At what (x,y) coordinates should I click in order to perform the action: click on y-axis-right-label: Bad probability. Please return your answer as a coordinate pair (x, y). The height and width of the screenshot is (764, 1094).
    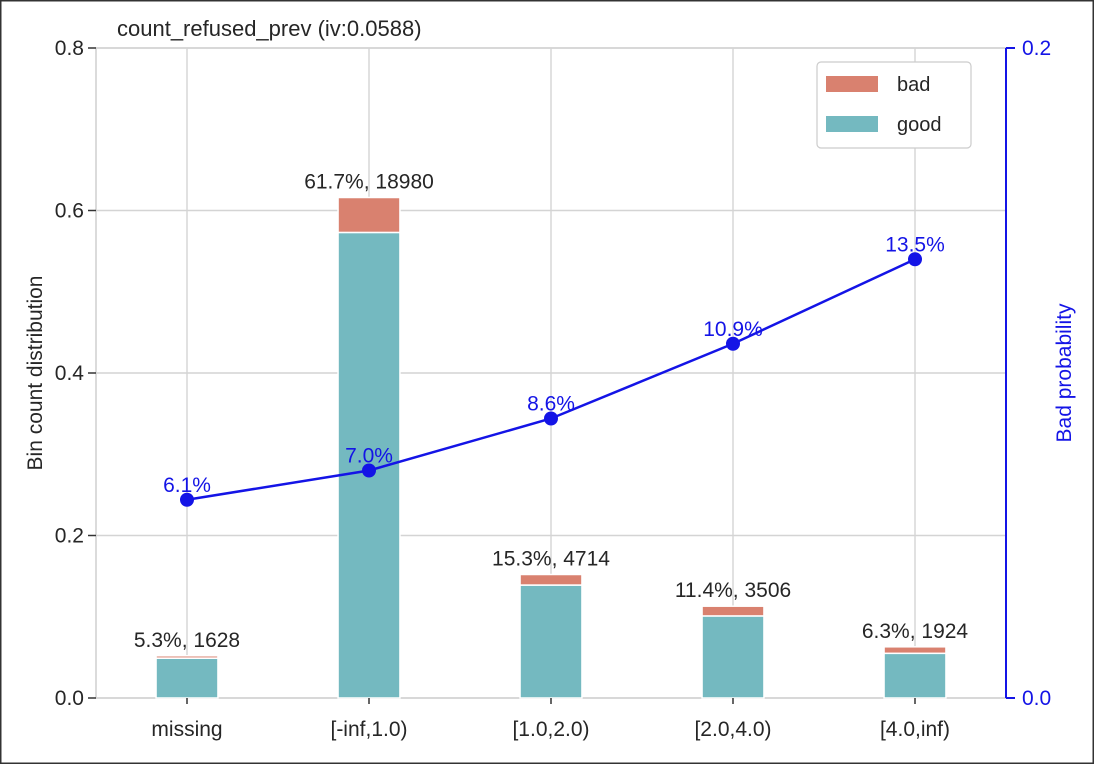
    Looking at the image, I should click on (1064, 372).